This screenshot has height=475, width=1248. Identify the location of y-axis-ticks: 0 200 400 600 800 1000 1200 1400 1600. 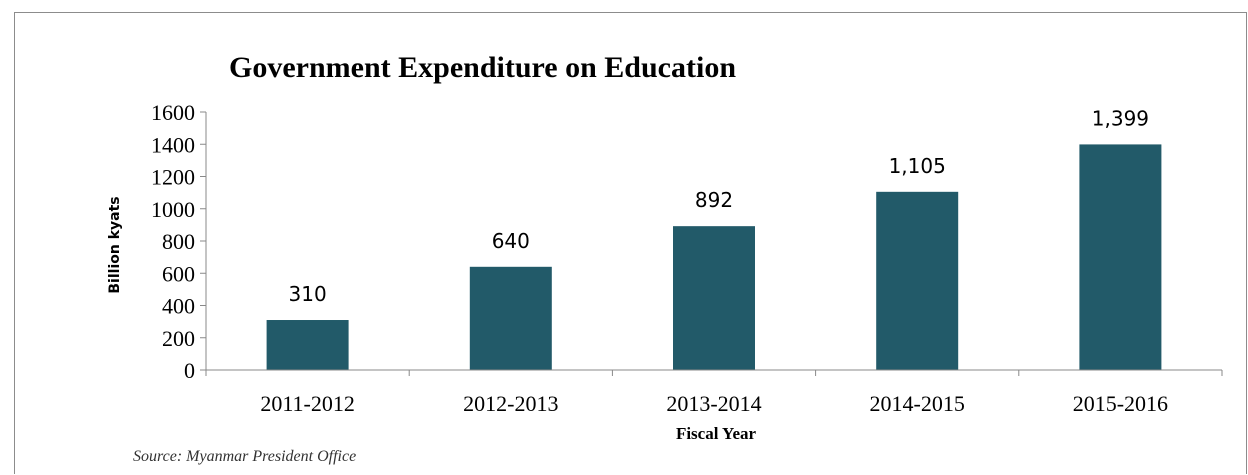
(178, 241).